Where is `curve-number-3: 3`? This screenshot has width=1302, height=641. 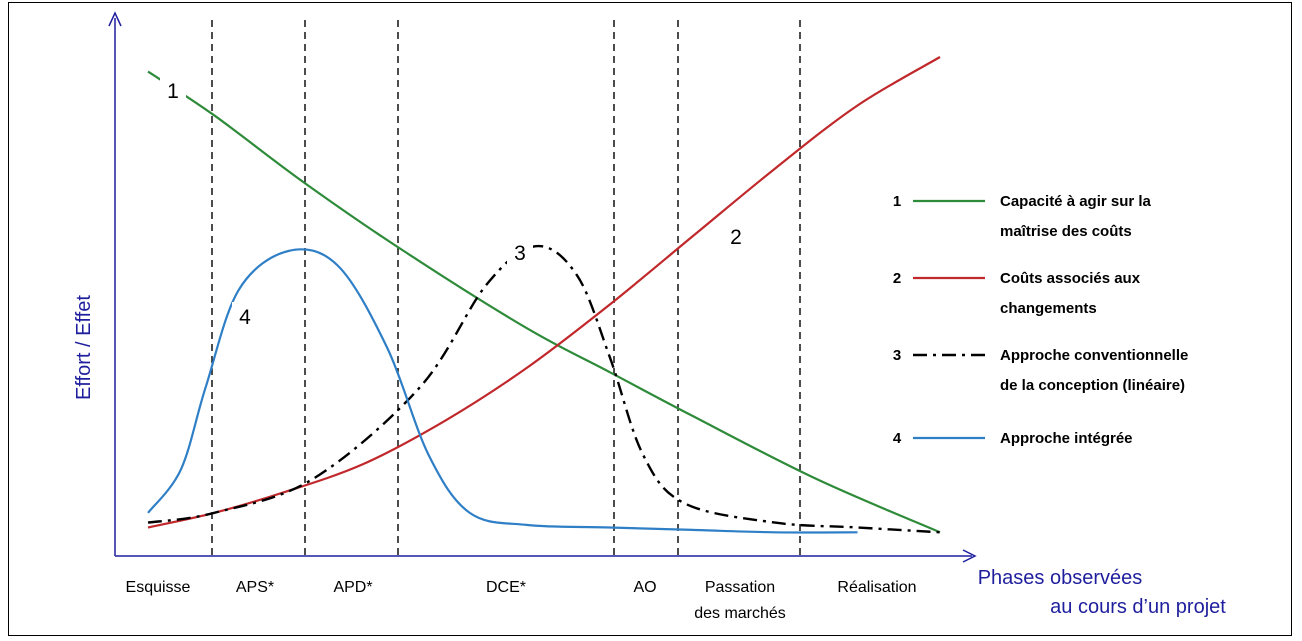
curve-number-3: 3 is located at coordinates (520, 253).